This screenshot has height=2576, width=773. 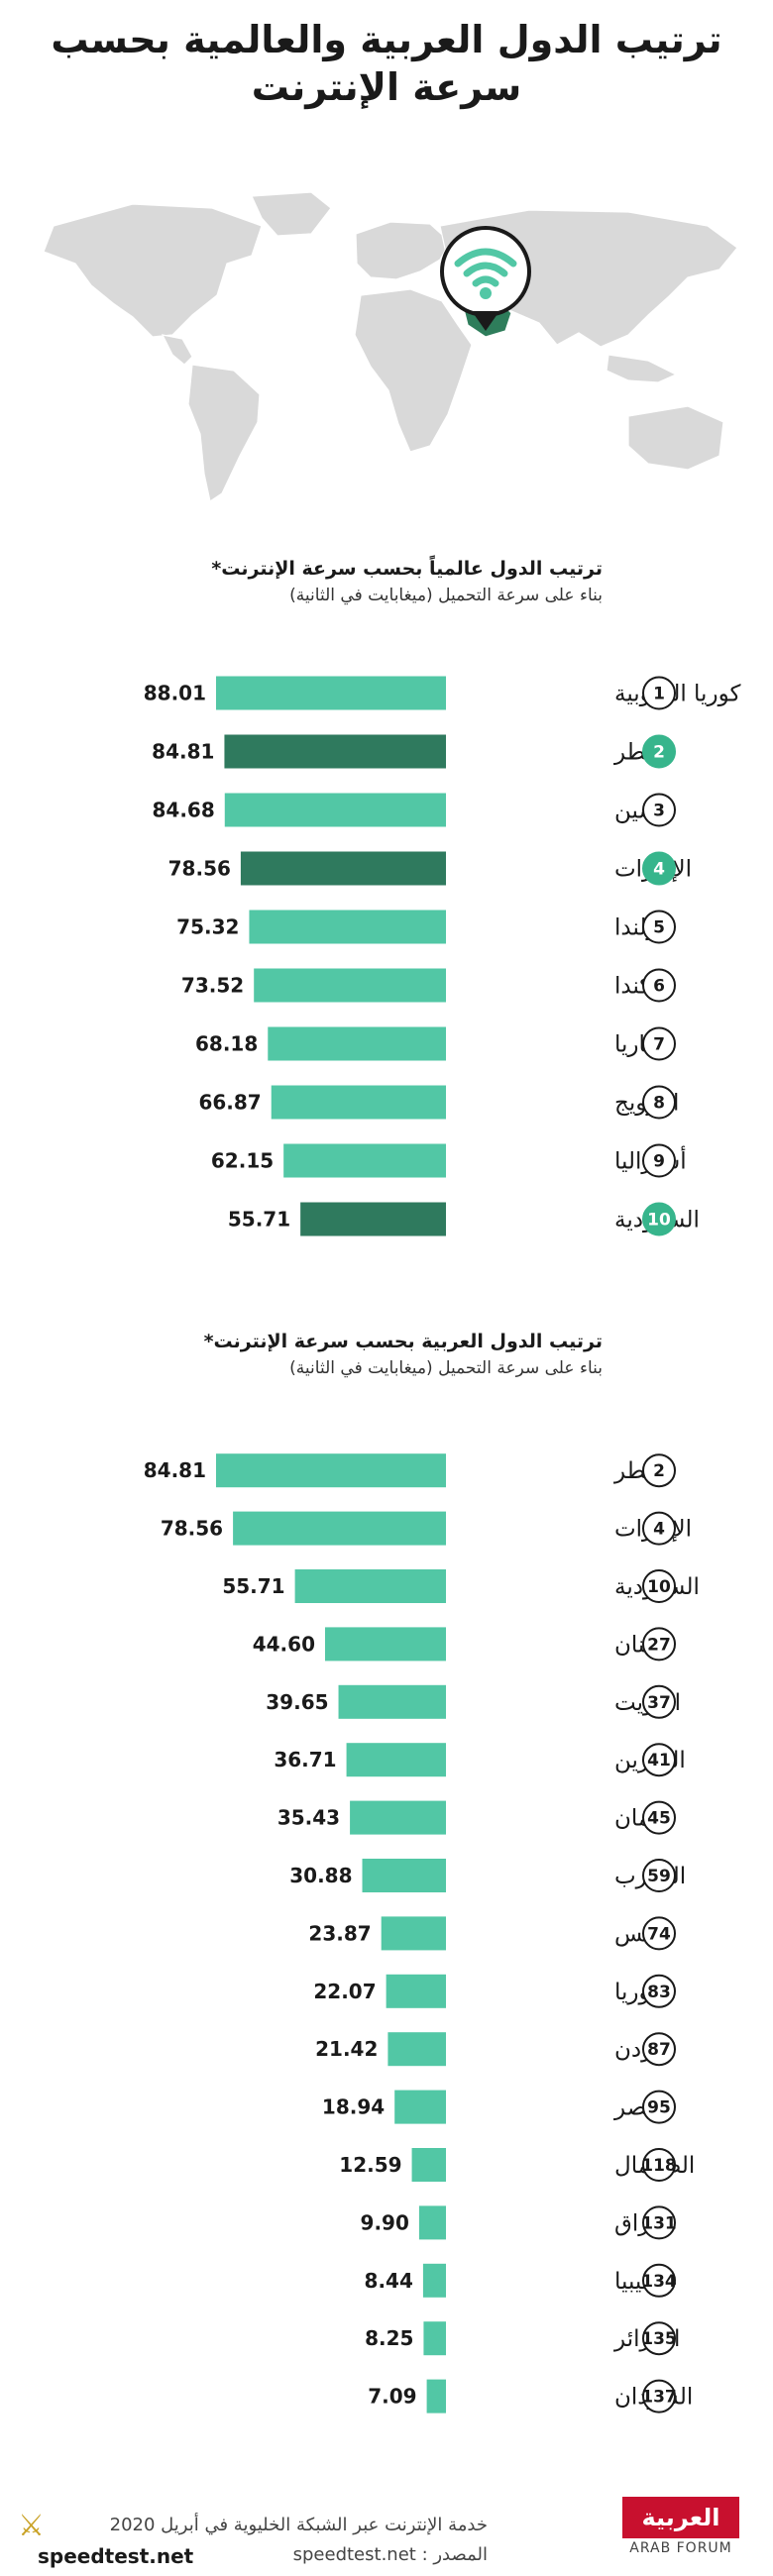 I want to click on value-label: 66.87, so click(x=229, y=1103).